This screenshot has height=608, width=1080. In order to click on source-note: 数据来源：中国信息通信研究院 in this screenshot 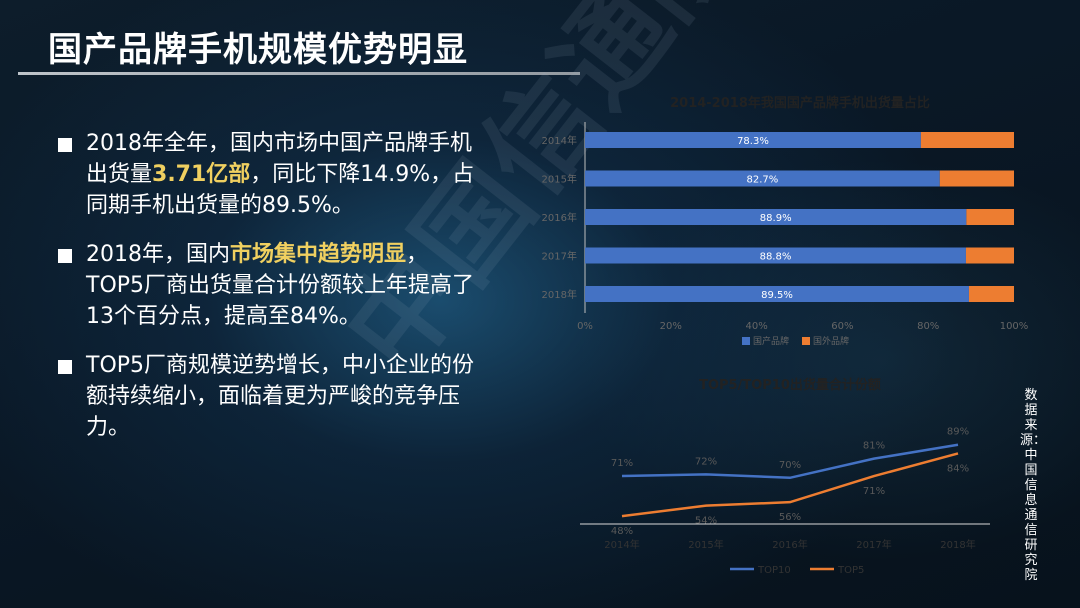, I will do `click(1033, 485)`.